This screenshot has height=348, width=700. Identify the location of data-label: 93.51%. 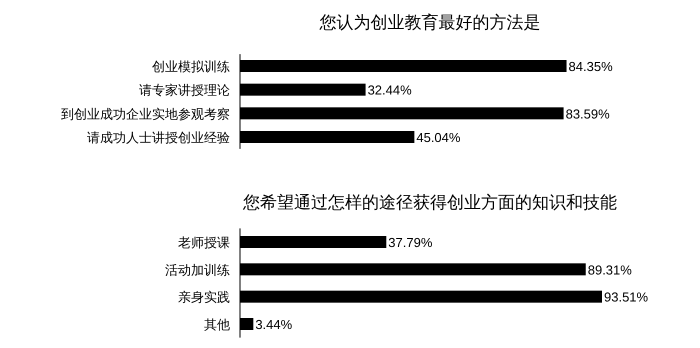
(626, 297).